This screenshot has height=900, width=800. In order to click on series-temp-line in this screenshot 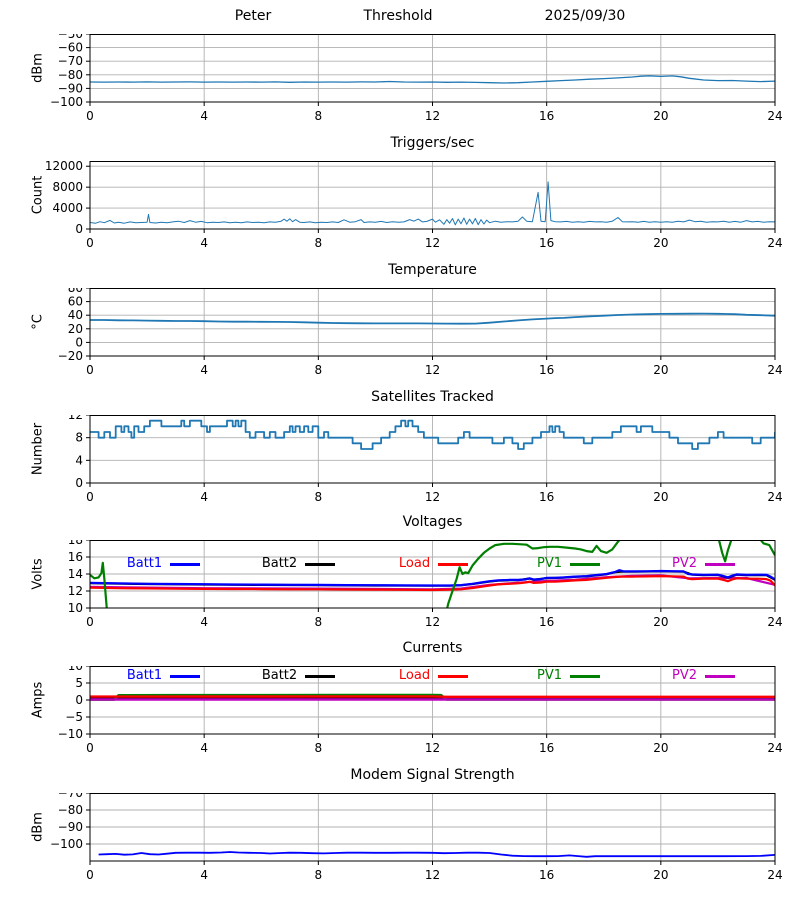, I will do `click(432, 318)`.